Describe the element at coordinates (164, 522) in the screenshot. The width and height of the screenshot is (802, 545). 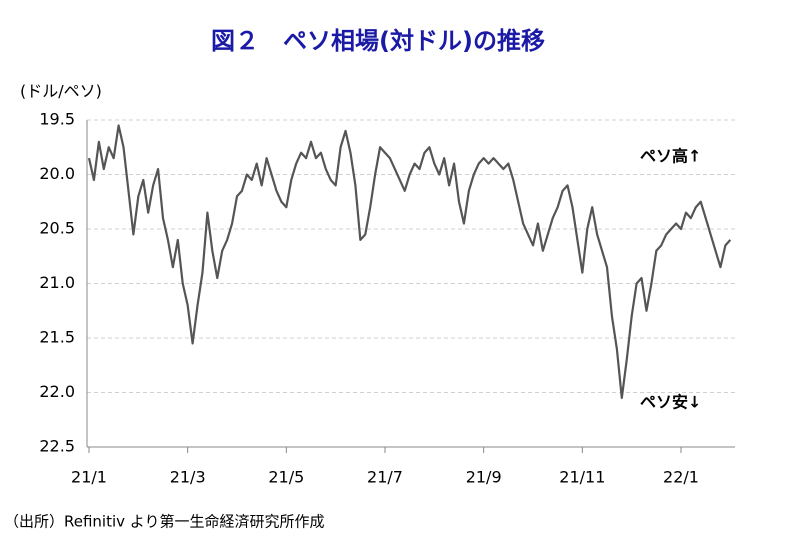
I see `source-note: （出所）Refinitiv より第一生命経済研究所作成` at that location.